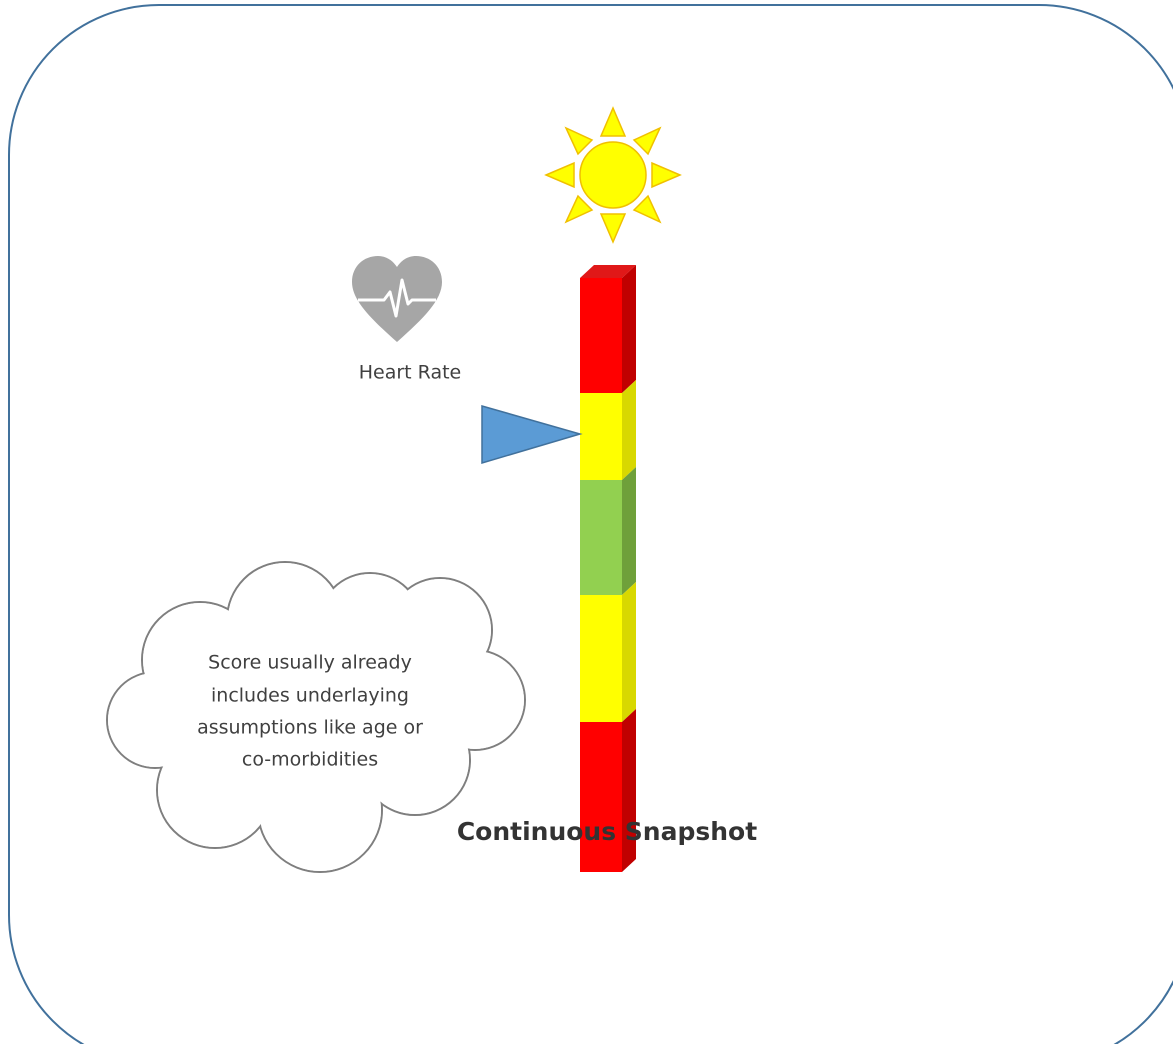  What do you see at coordinates (310, 696) in the screenshot?
I see `cloud-text: includes underlaying` at bounding box center [310, 696].